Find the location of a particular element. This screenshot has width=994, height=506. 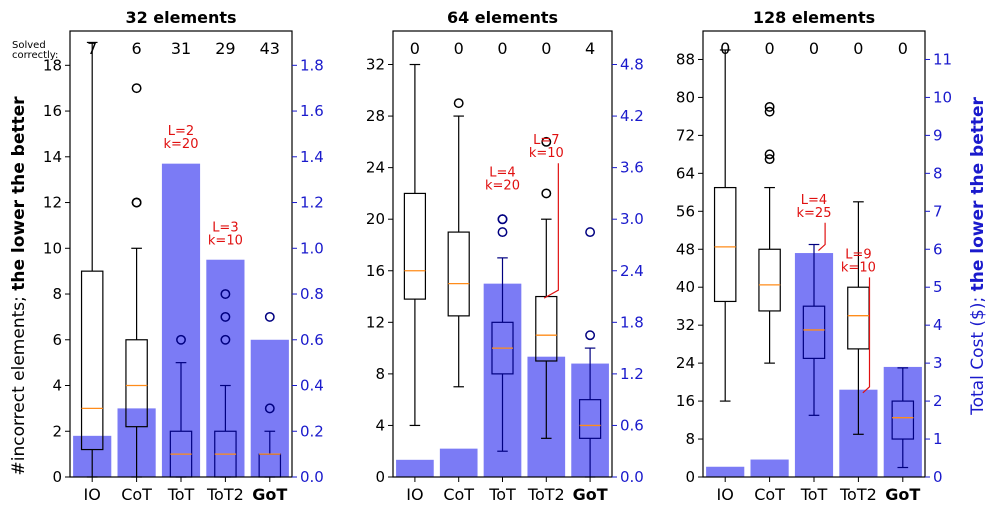

left-tick-label: 80 is located at coordinates (685, 97).